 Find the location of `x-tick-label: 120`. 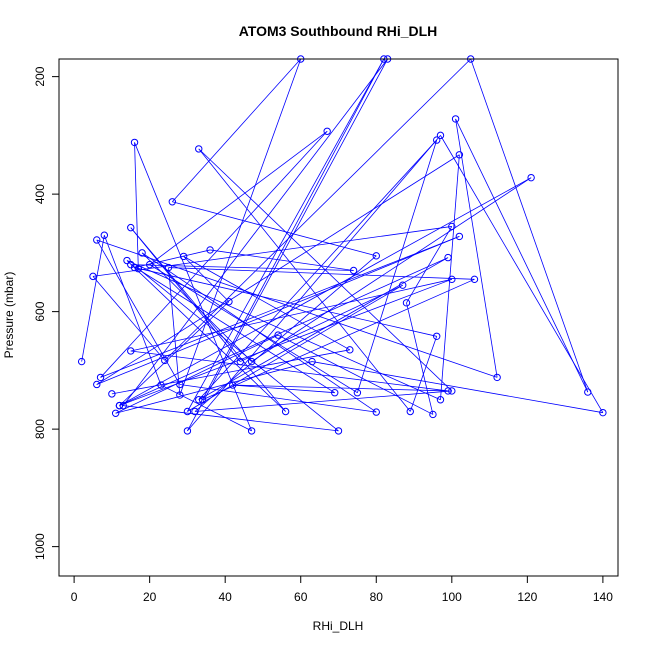

x-tick-label: 120 is located at coordinates (527, 597).